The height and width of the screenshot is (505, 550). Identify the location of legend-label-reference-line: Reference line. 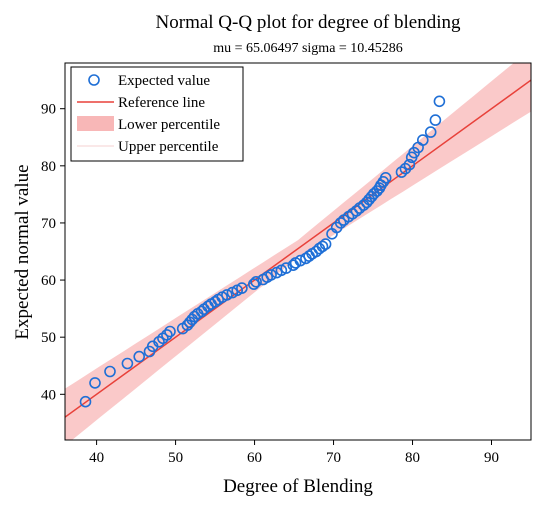
(161, 103).